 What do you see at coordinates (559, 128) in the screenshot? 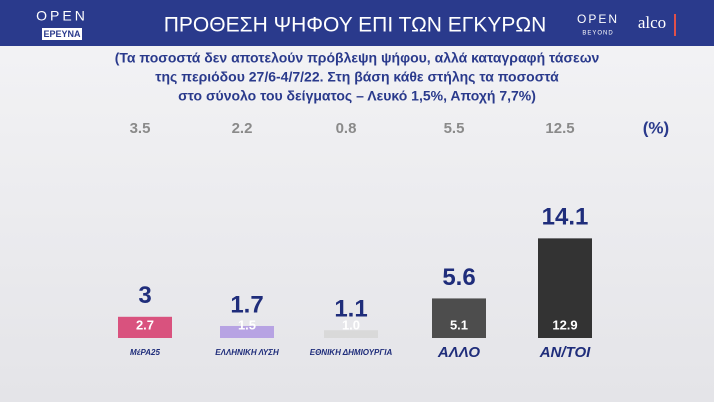
I see `previous-value: 12.5` at bounding box center [559, 128].